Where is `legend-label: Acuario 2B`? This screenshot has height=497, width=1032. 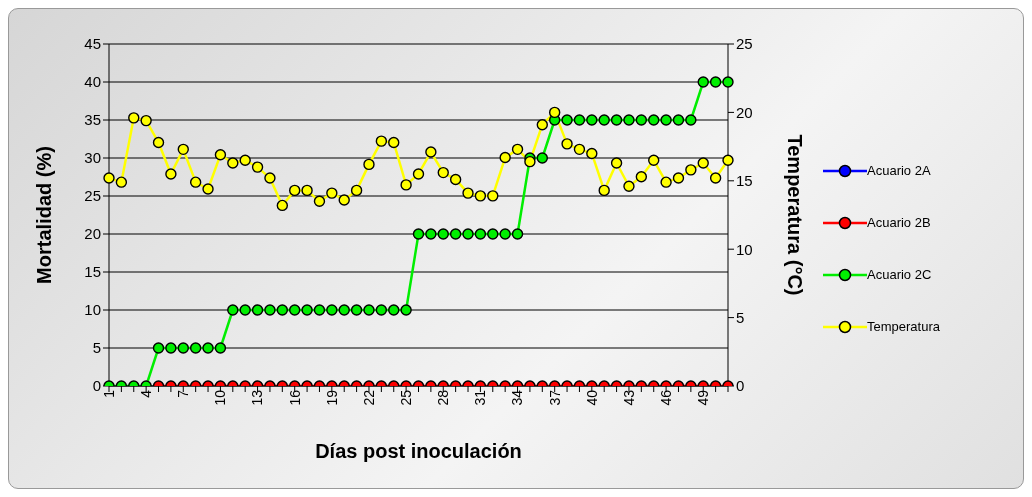
legend-label: Acuario 2B is located at coordinates (899, 222).